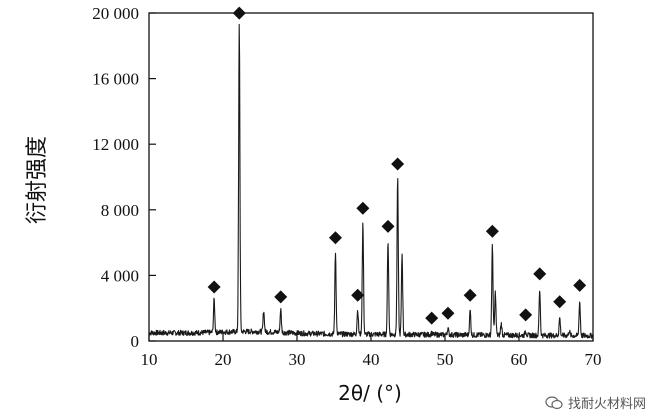 This screenshot has width=654, height=420. What do you see at coordinates (115, 13) in the screenshot?
I see `y-tick-label: 20 000` at bounding box center [115, 13].